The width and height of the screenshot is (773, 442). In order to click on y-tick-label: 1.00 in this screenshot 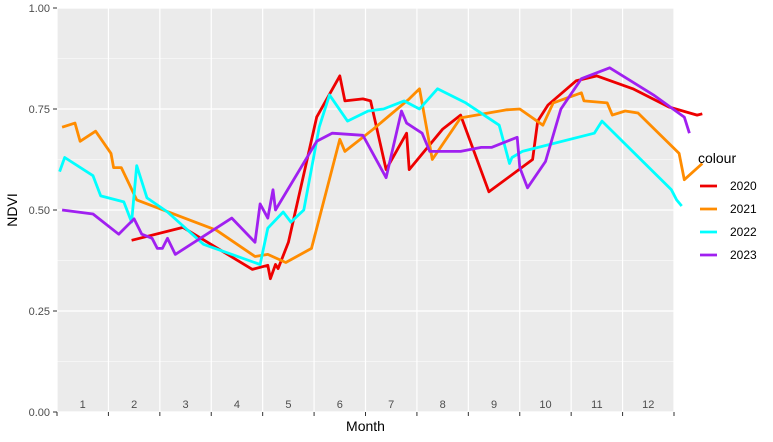, I will do `click(39, 9)`.